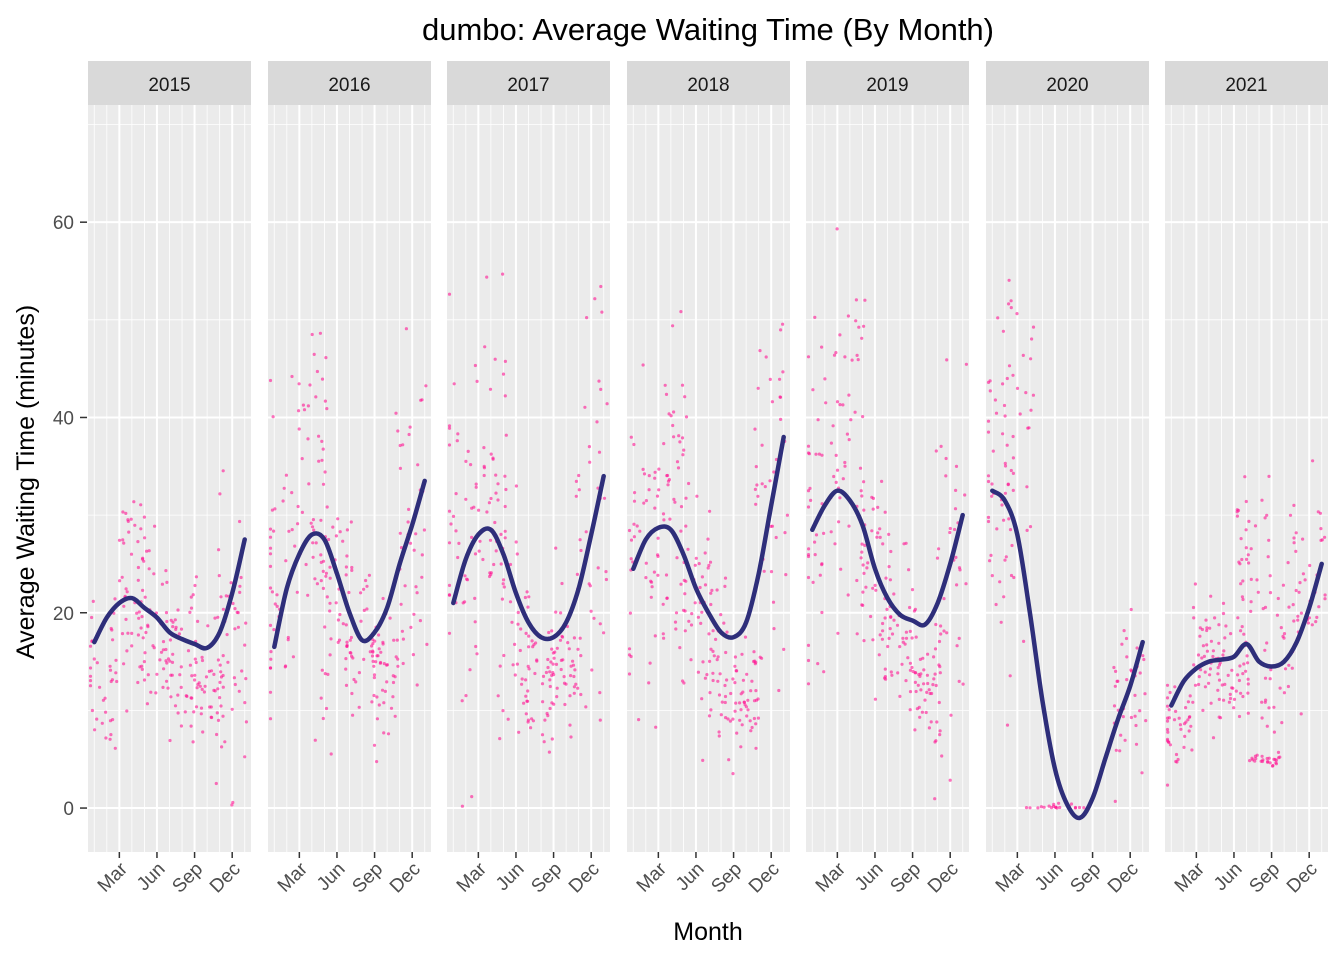 This screenshot has width=1344, height=960. Describe the element at coordinates (1067, 85) in the screenshot. I see `facet-strip-label: 2020` at that location.